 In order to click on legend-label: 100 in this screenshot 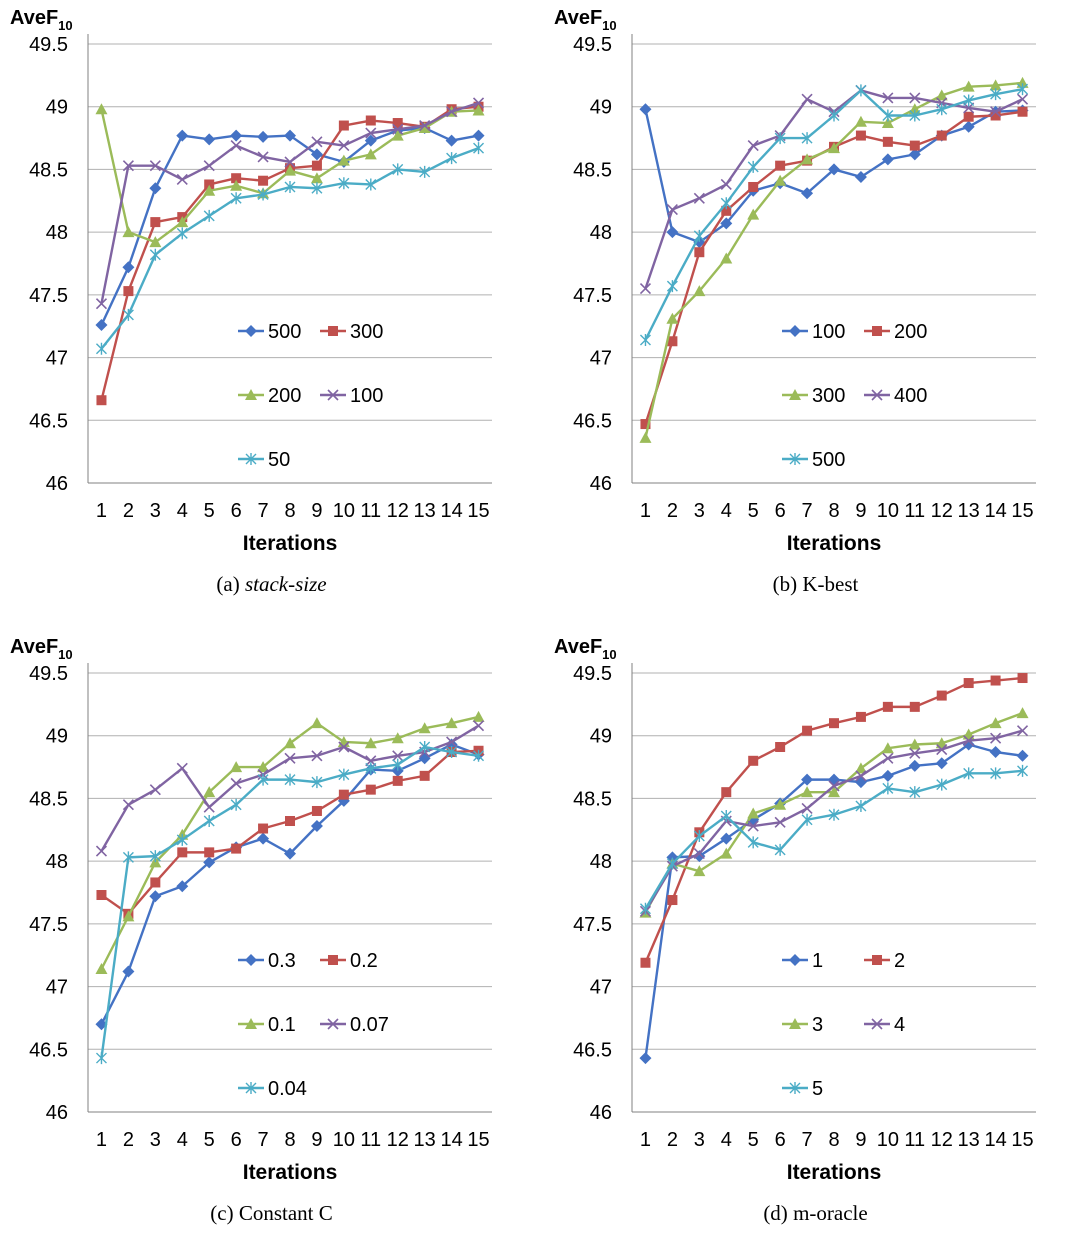, I will do `click(828, 332)`.